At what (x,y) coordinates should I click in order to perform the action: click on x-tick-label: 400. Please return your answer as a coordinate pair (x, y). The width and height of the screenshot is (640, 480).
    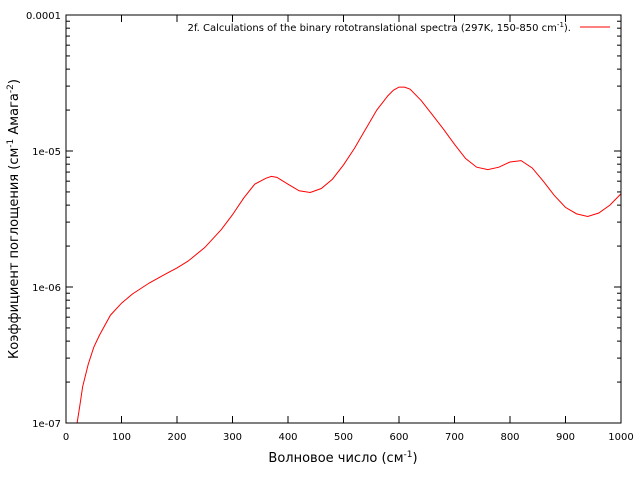
    Looking at the image, I should click on (287, 437).